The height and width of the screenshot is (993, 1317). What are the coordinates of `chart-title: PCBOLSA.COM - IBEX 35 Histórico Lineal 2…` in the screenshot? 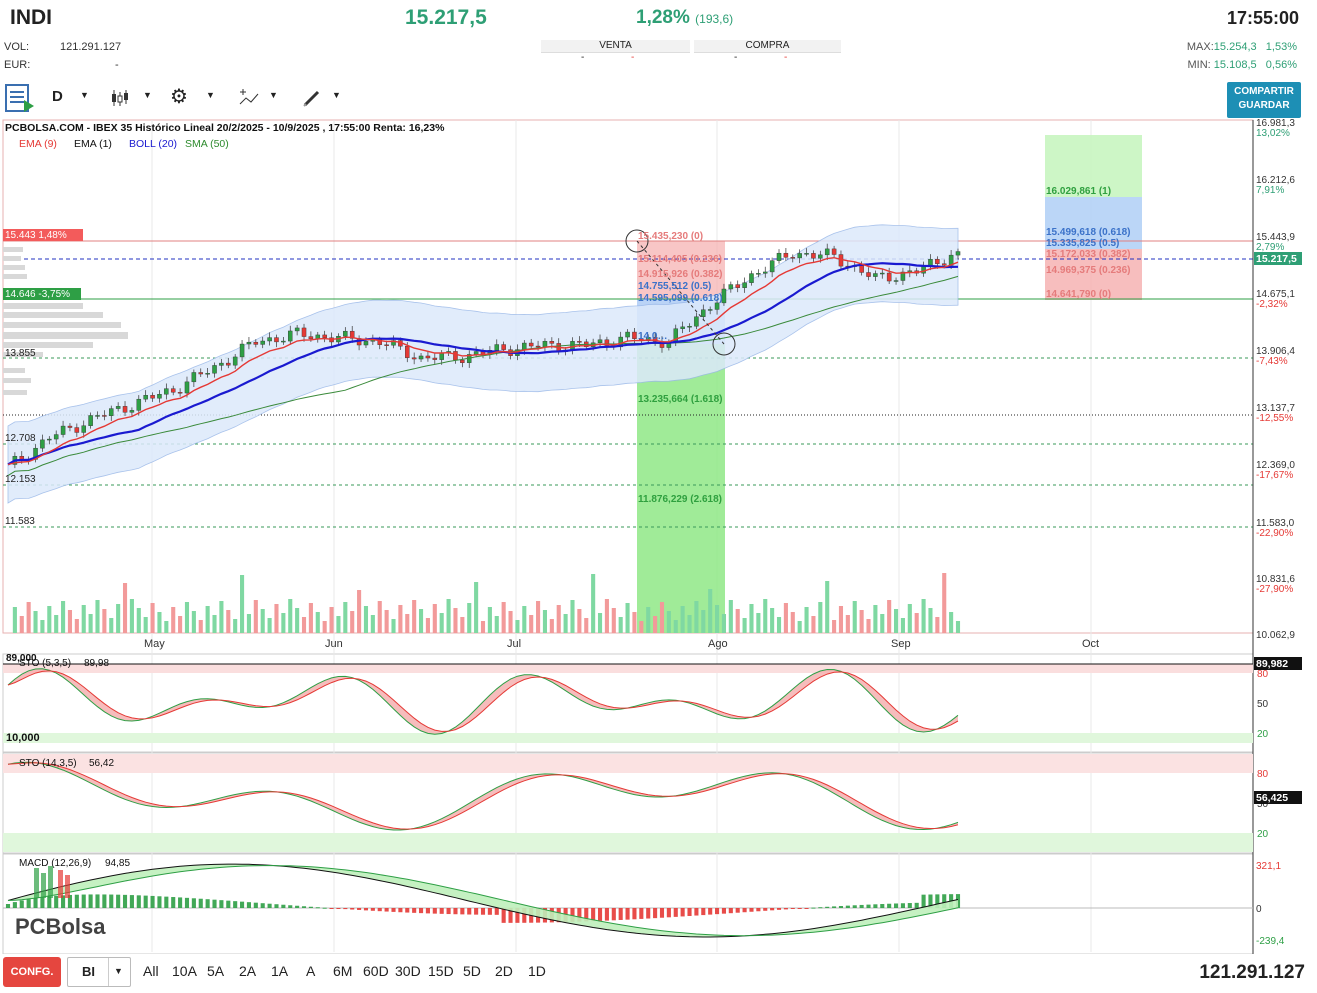 It's located at (225, 128).